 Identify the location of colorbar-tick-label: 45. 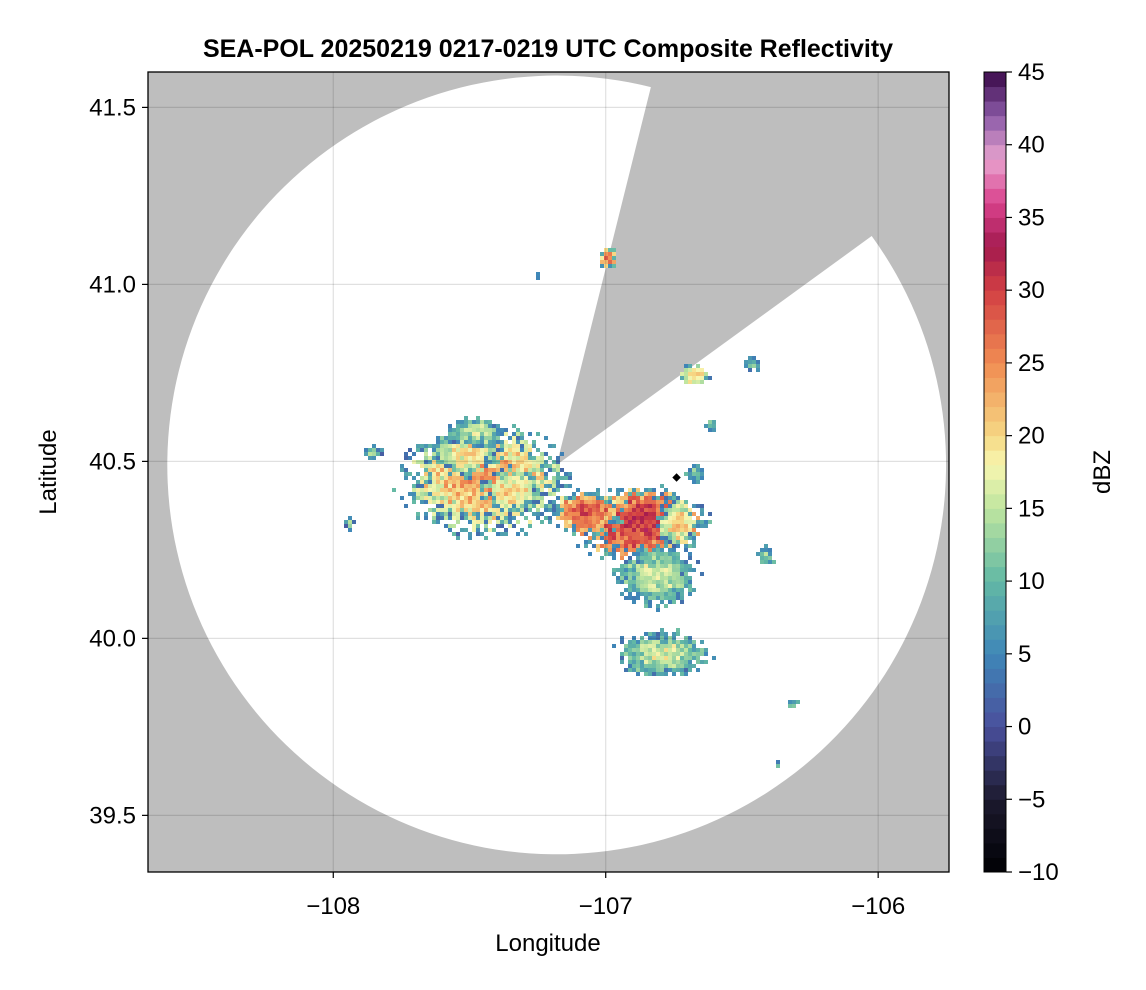
(1031, 72).